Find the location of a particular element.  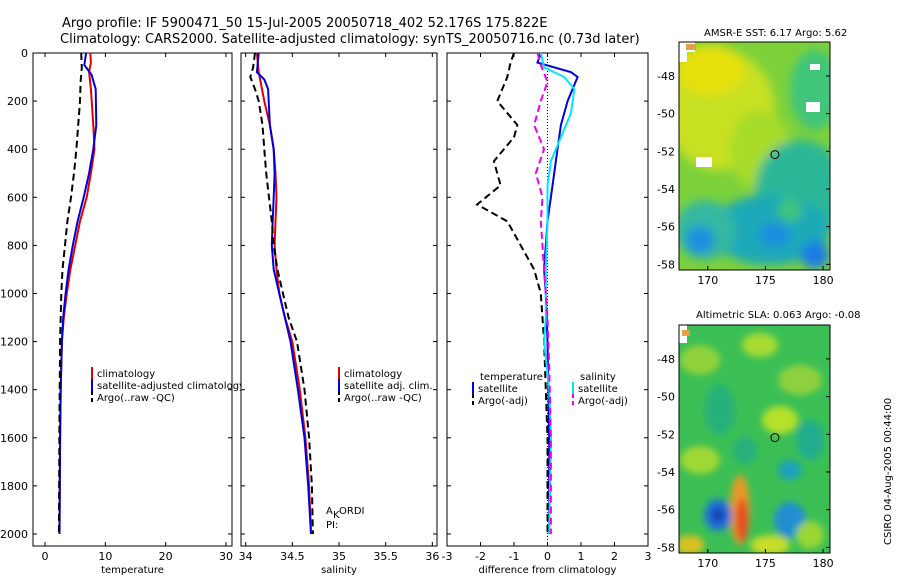

legend-temp-satellite-label: satellite is located at coordinates (498, 389).